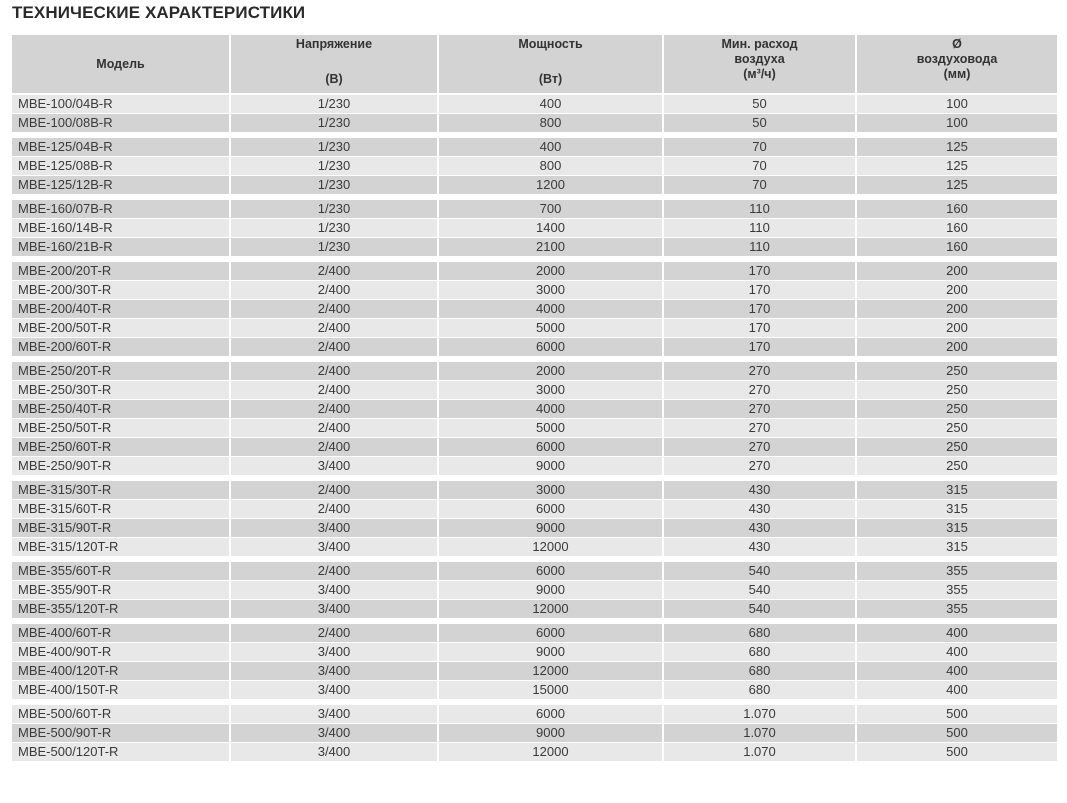  What do you see at coordinates (534, 547) in the screenshot?
I see `table-row: MBE-315/120T-R 3/400 12000 430 315` at bounding box center [534, 547].